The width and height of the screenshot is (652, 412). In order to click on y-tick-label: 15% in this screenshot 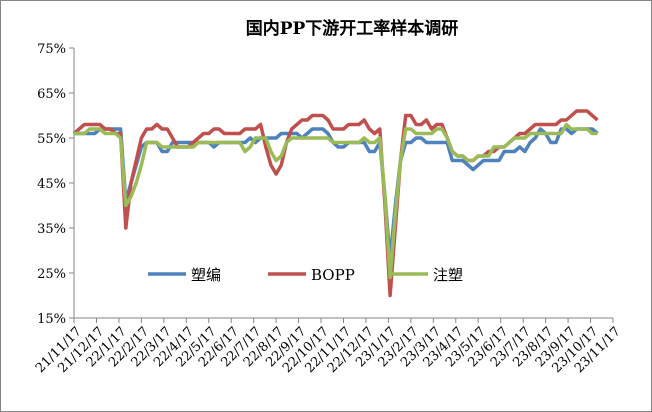, I will do `click(51, 319)`.